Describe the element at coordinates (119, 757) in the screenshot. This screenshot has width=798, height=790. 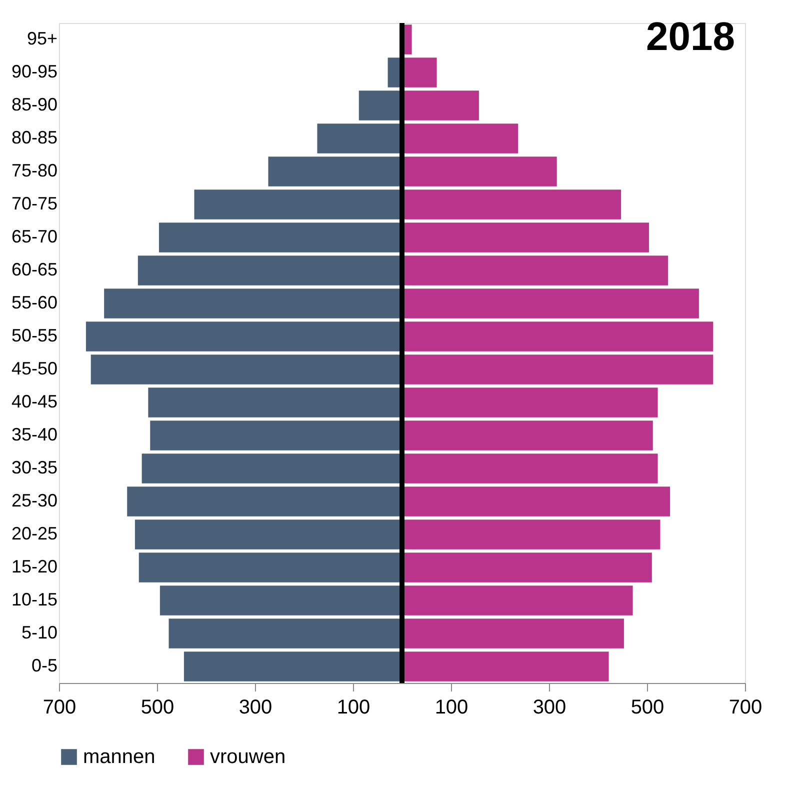
I see `legend-label: mannen` at that location.